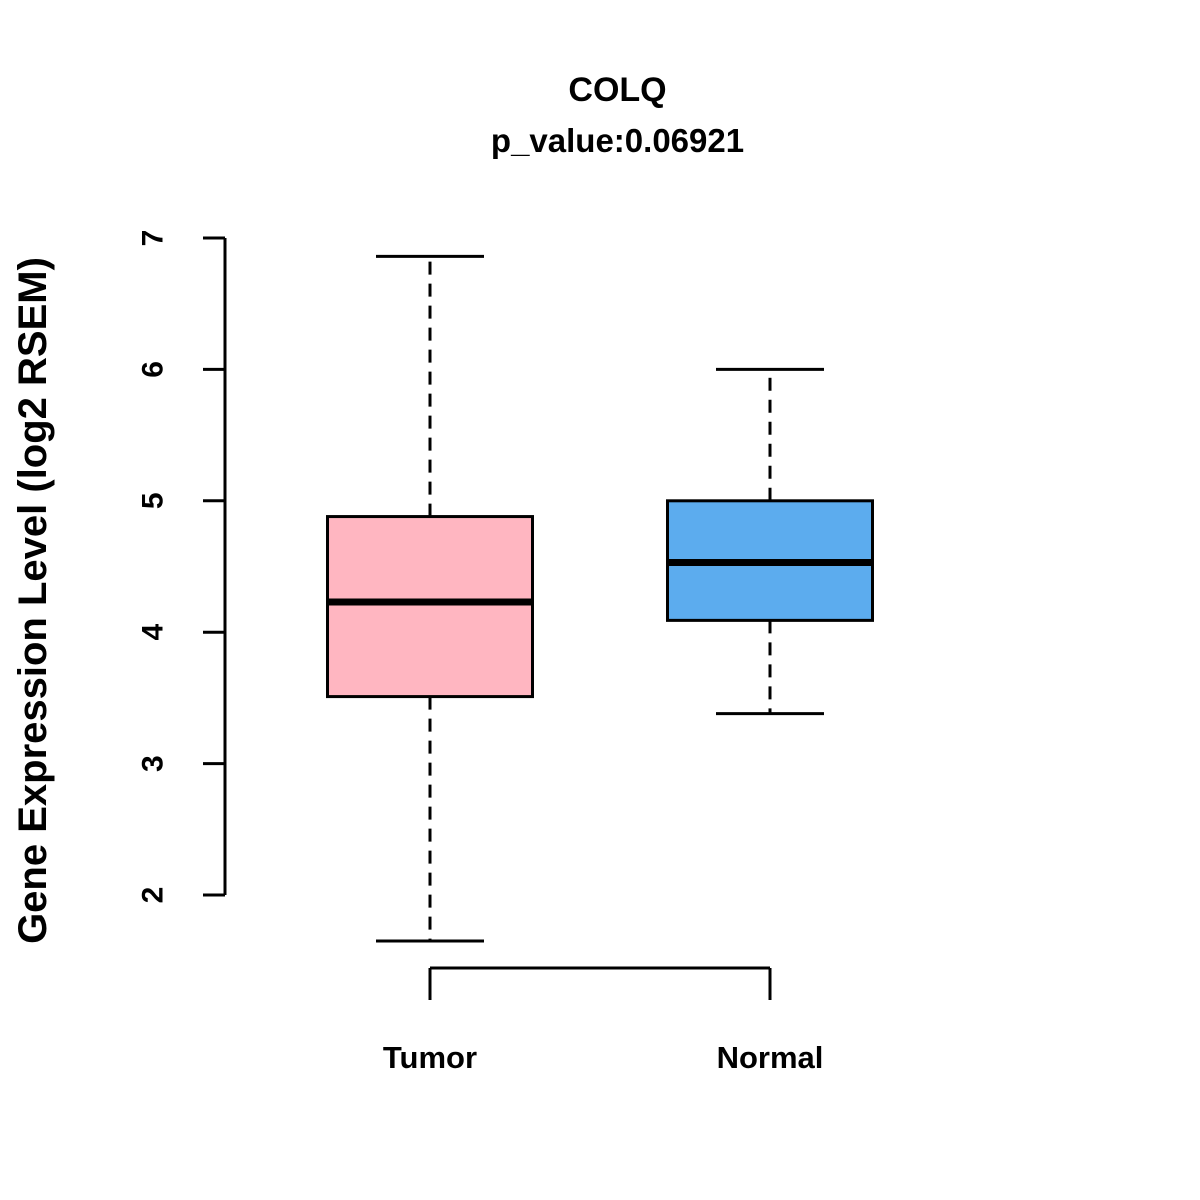  What do you see at coordinates (430, 607) in the screenshot?
I see `box-tumor` at bounding box center [430, 607].